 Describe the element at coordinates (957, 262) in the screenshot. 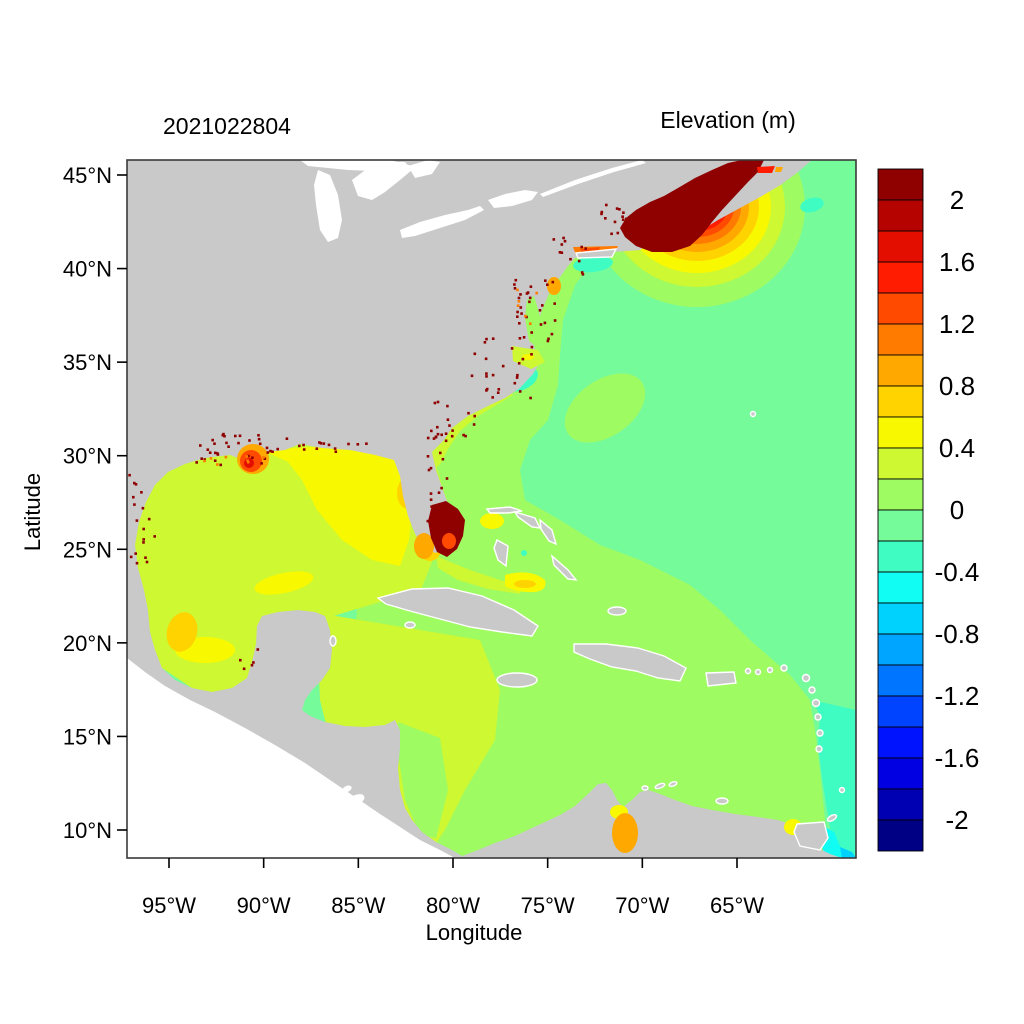

I see `colorbar-tick-label: 1.6` at that location.